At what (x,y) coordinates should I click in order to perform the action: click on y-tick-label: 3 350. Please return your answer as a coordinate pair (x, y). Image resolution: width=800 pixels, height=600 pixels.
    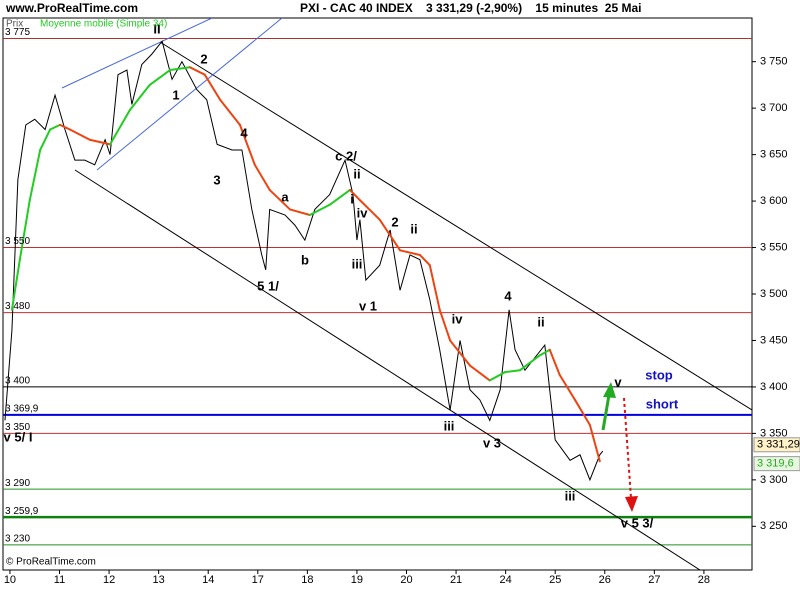
    Looking at the image, I should click on (774, 433).